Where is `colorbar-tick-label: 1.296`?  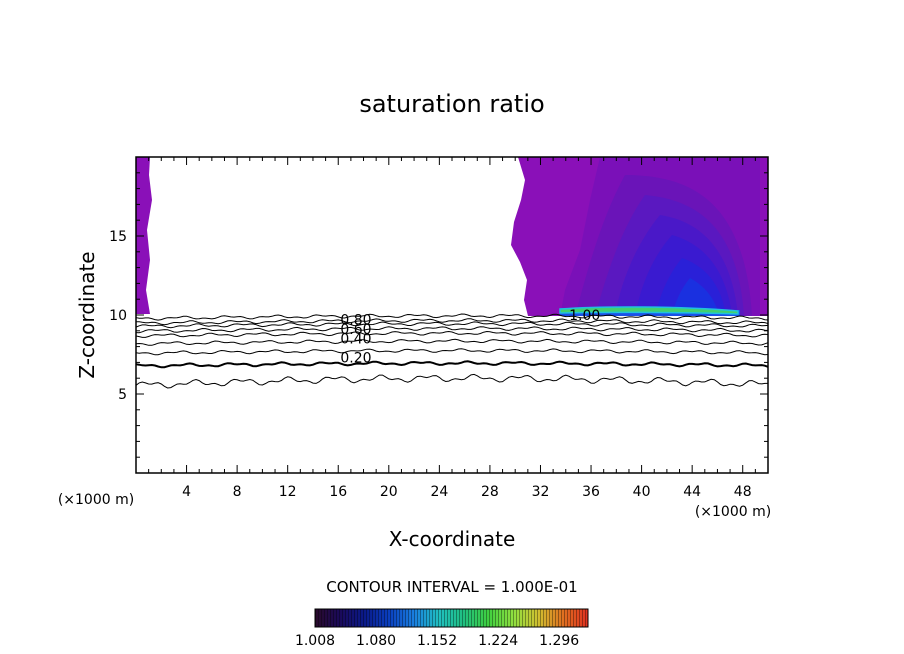 colorbar-tick-label: 1.296 is located at coordinates (559, 641).